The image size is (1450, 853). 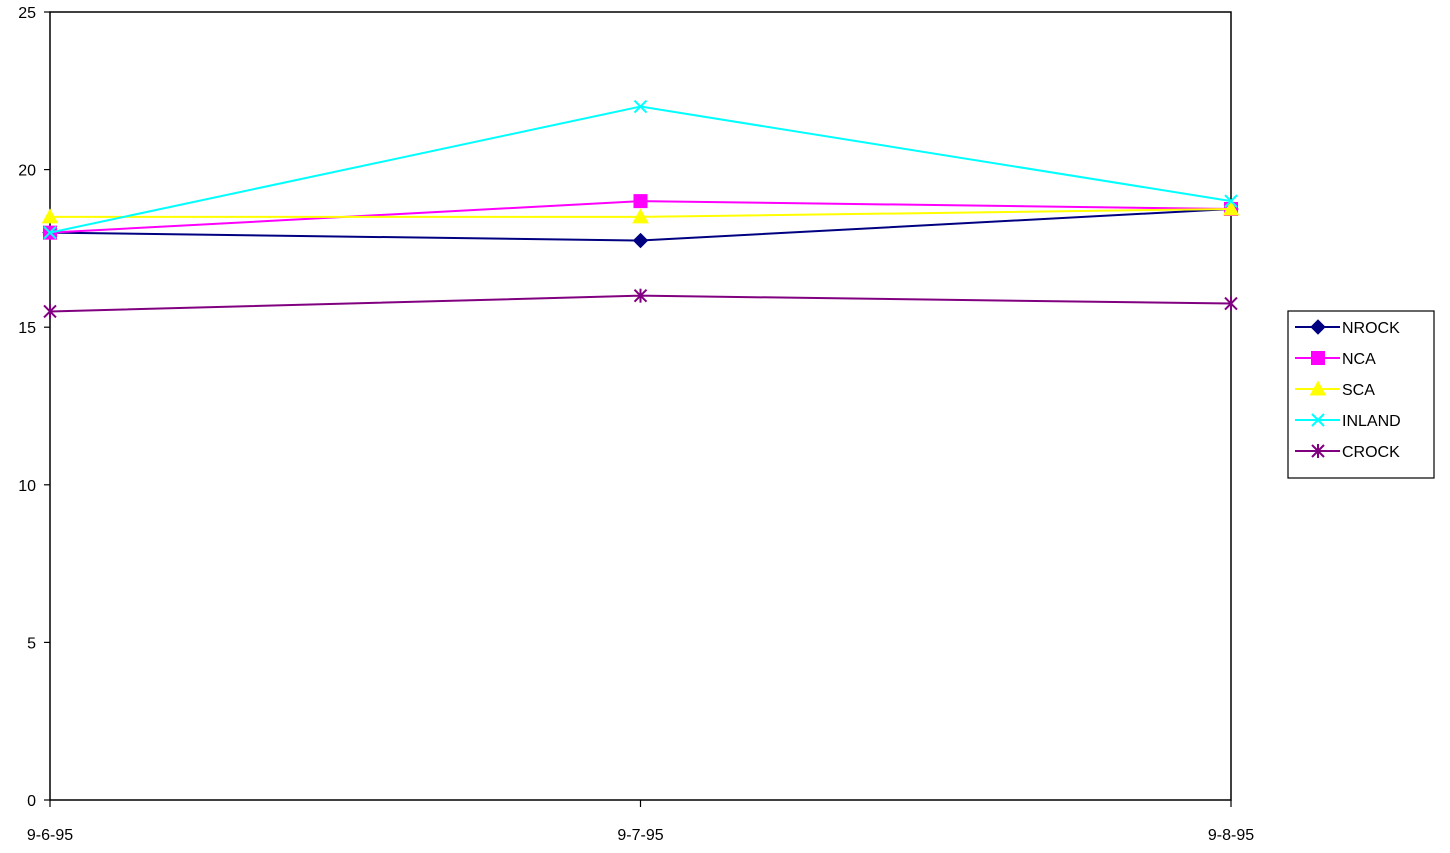 What do you see at coordinates (34, 407) in the screenshot?
I see `y-axis: 0 5 10 15 20 25` at bounding box center [34, 407].